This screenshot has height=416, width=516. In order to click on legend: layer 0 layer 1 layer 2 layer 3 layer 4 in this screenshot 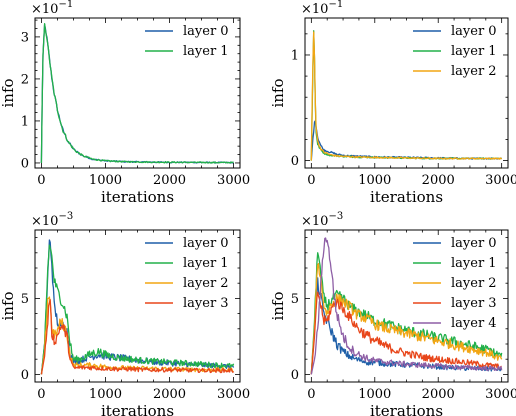, I will do `click(455, 283)`.